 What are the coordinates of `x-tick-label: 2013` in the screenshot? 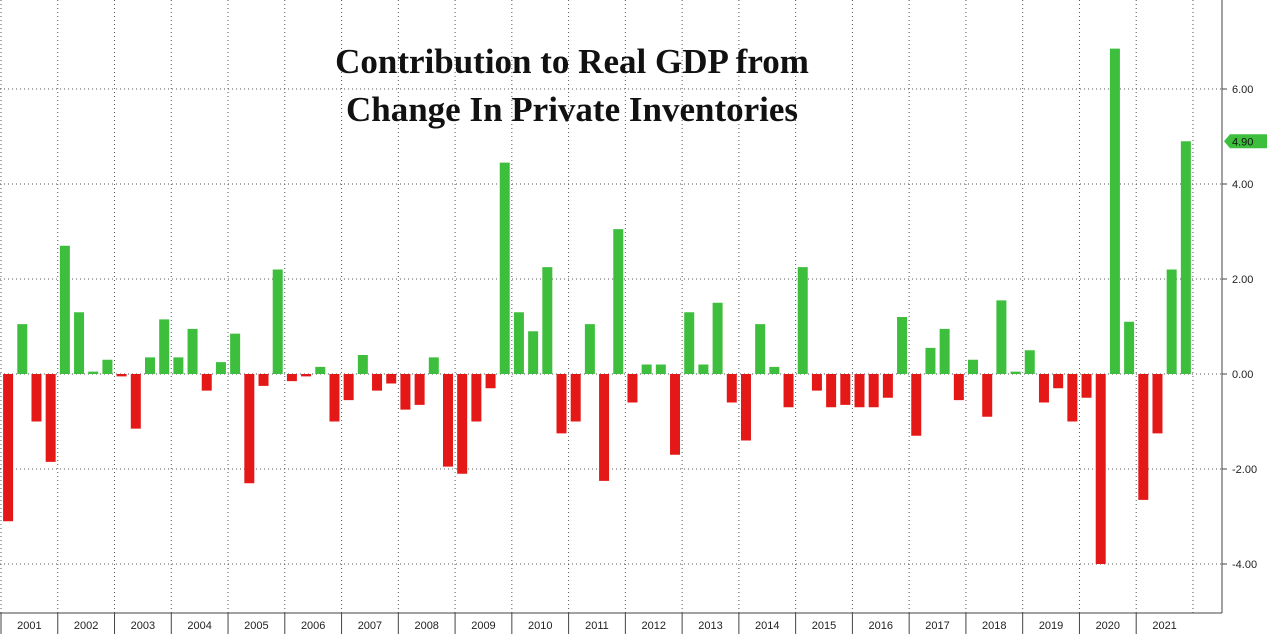 It's located at (710, 626).